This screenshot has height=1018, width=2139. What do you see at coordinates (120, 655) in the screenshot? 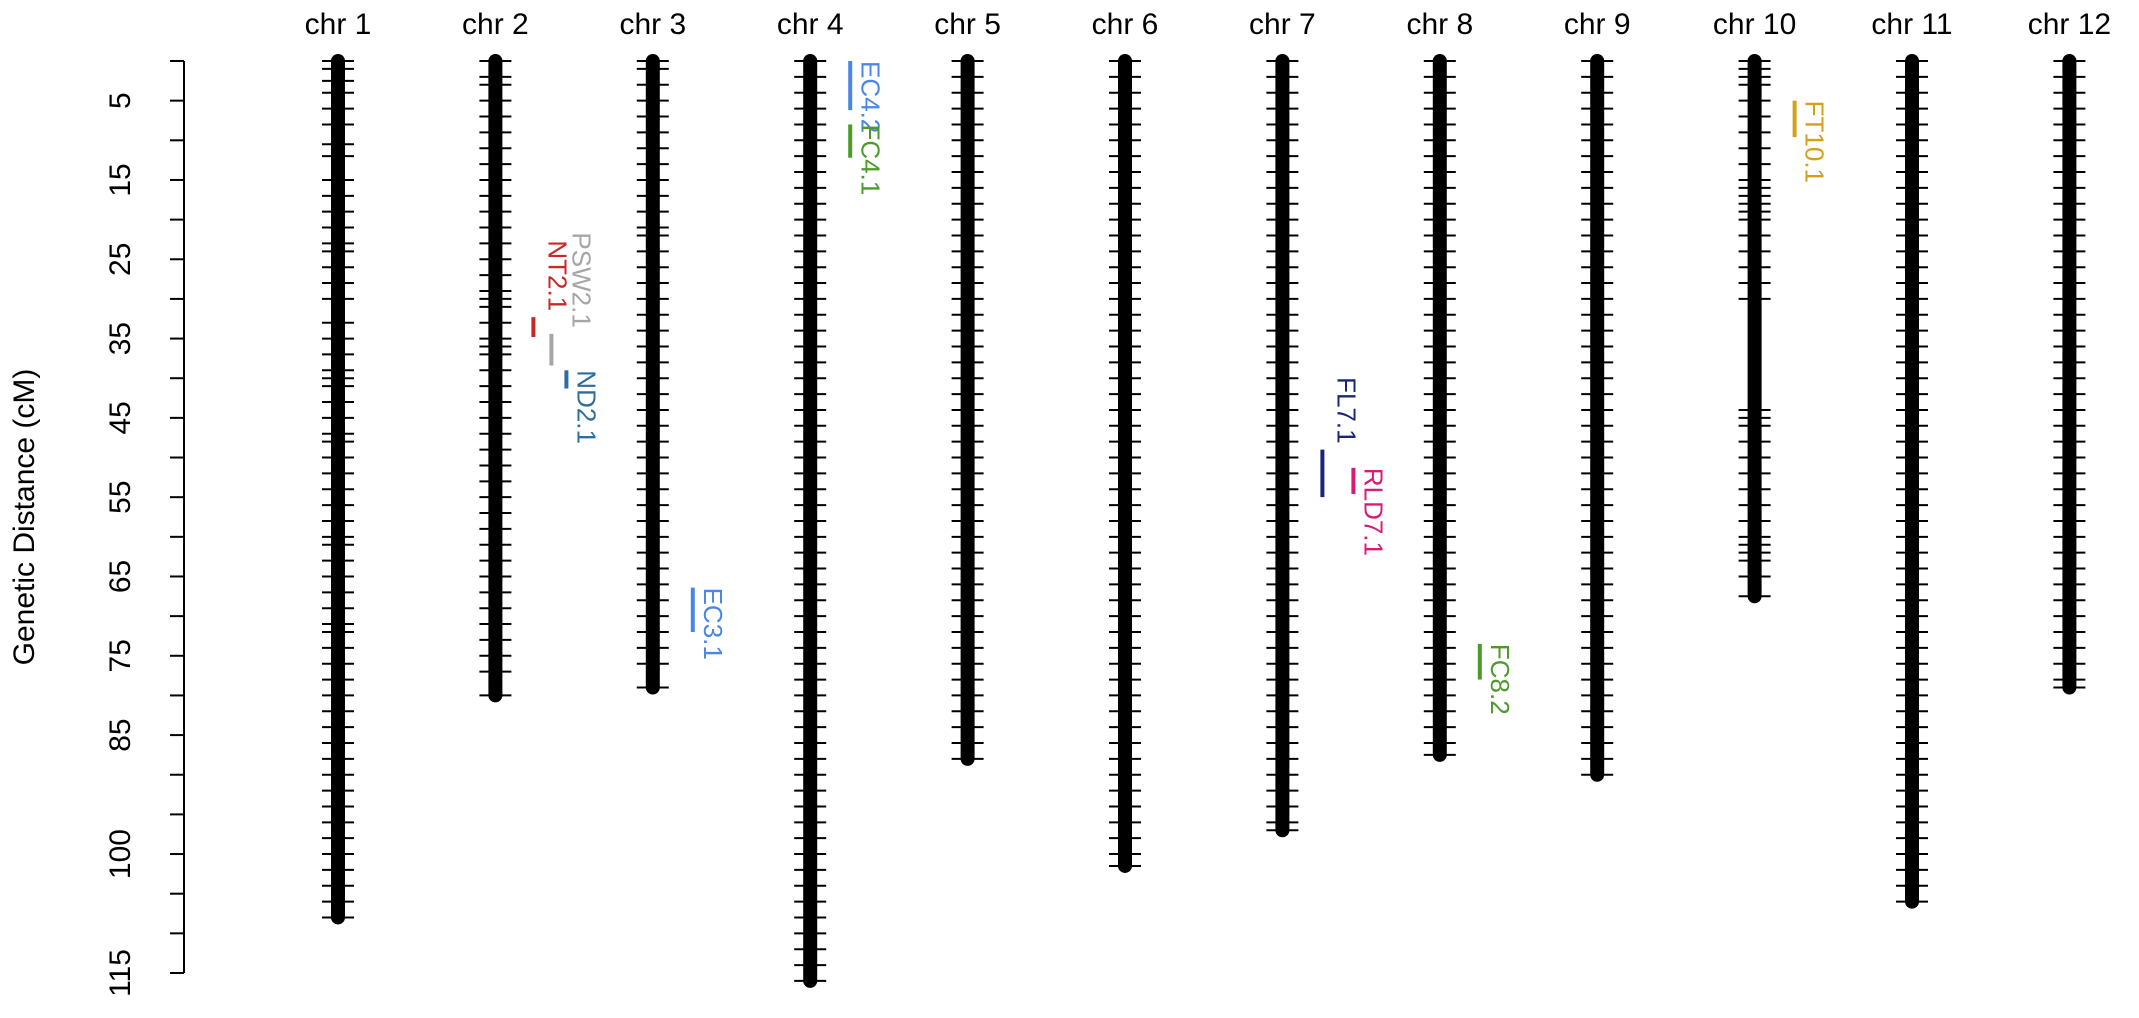
I see `y-tick-label: 75` at bounding box center [120, 655].